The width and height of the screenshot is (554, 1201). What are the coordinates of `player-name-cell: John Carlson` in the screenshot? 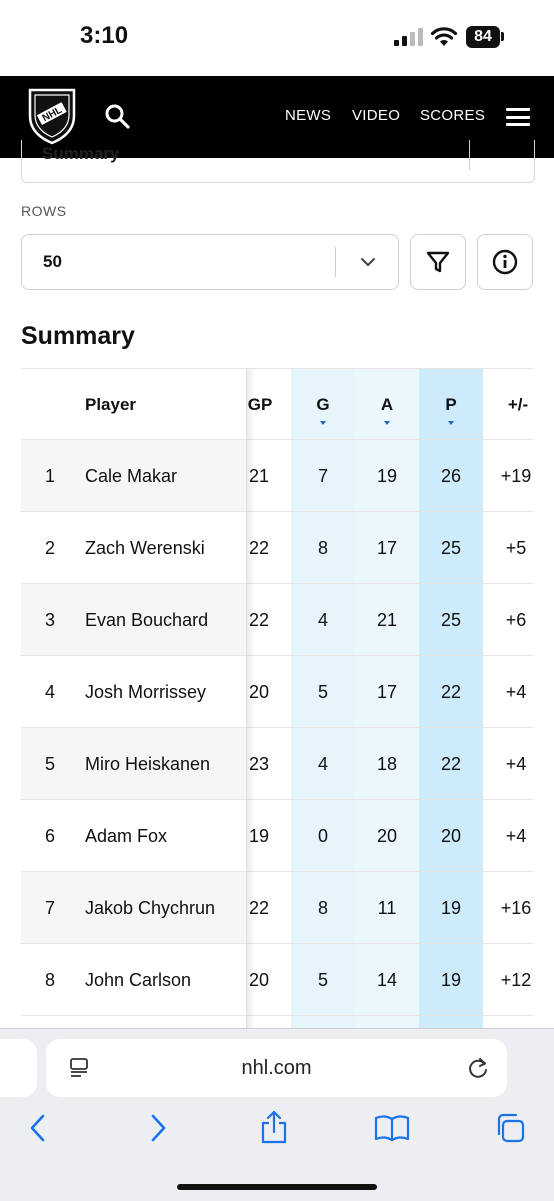 It's located at (138, 980).